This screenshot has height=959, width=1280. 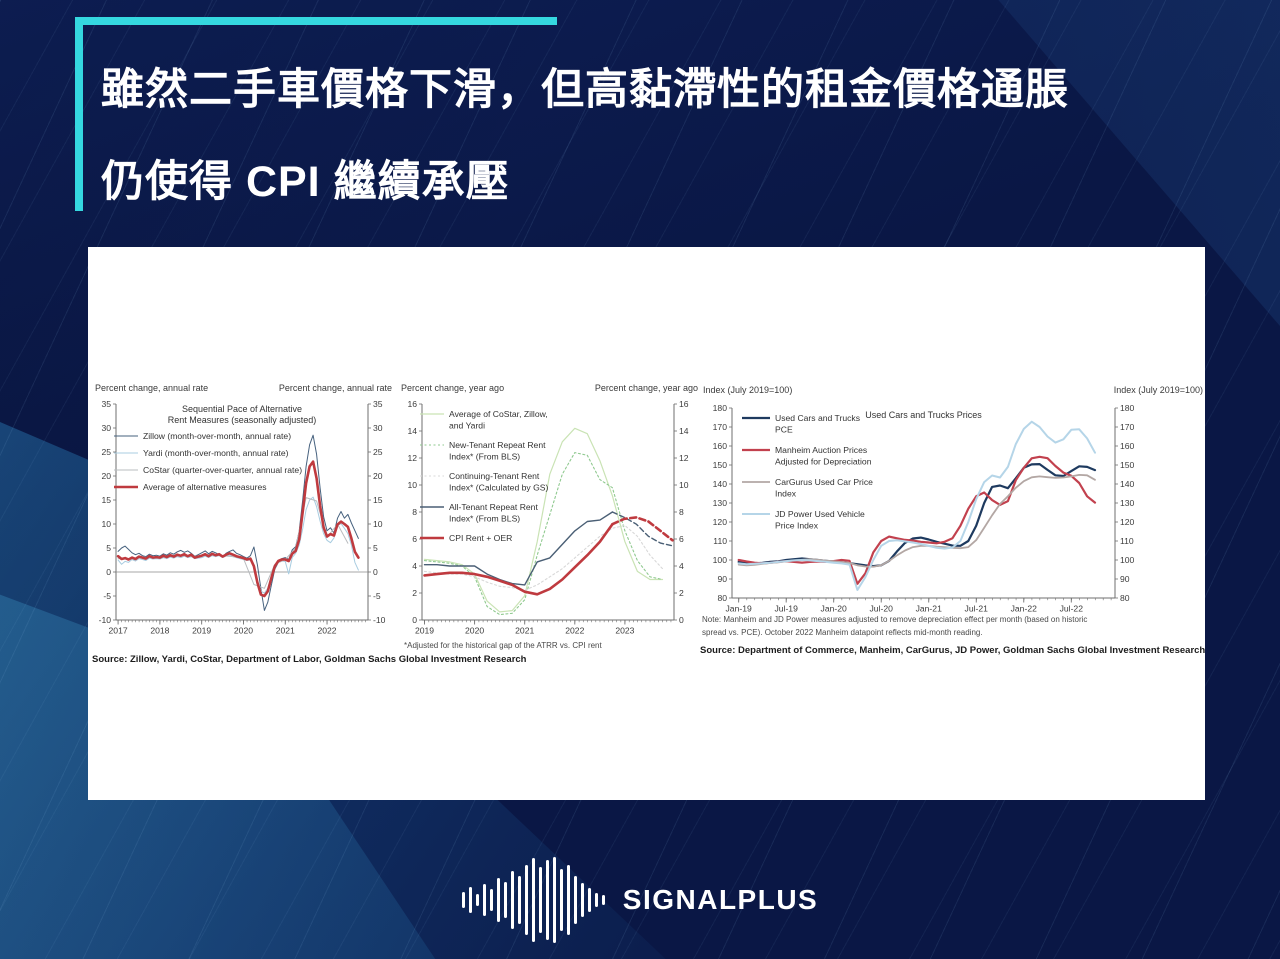 I want to click on svg-text: 8, so click(x=681, y=512).